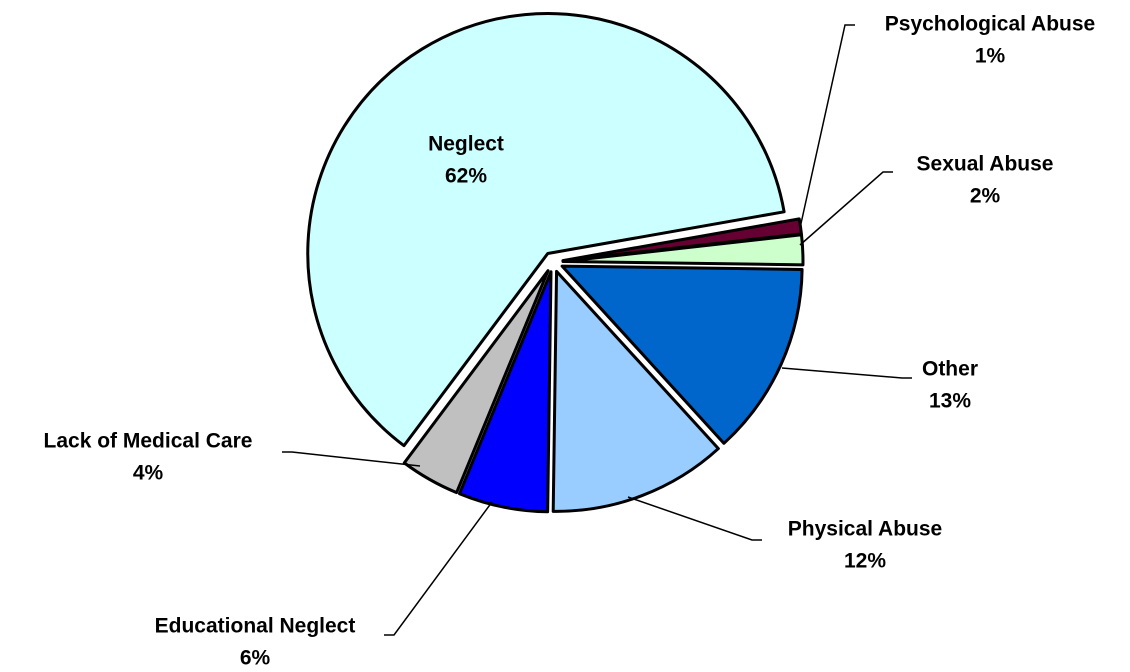  What do you see at coordinates (990, 24) in the screenshot?
I see `slice-label: Psychological Abuse` at bounding box center [990, 24].